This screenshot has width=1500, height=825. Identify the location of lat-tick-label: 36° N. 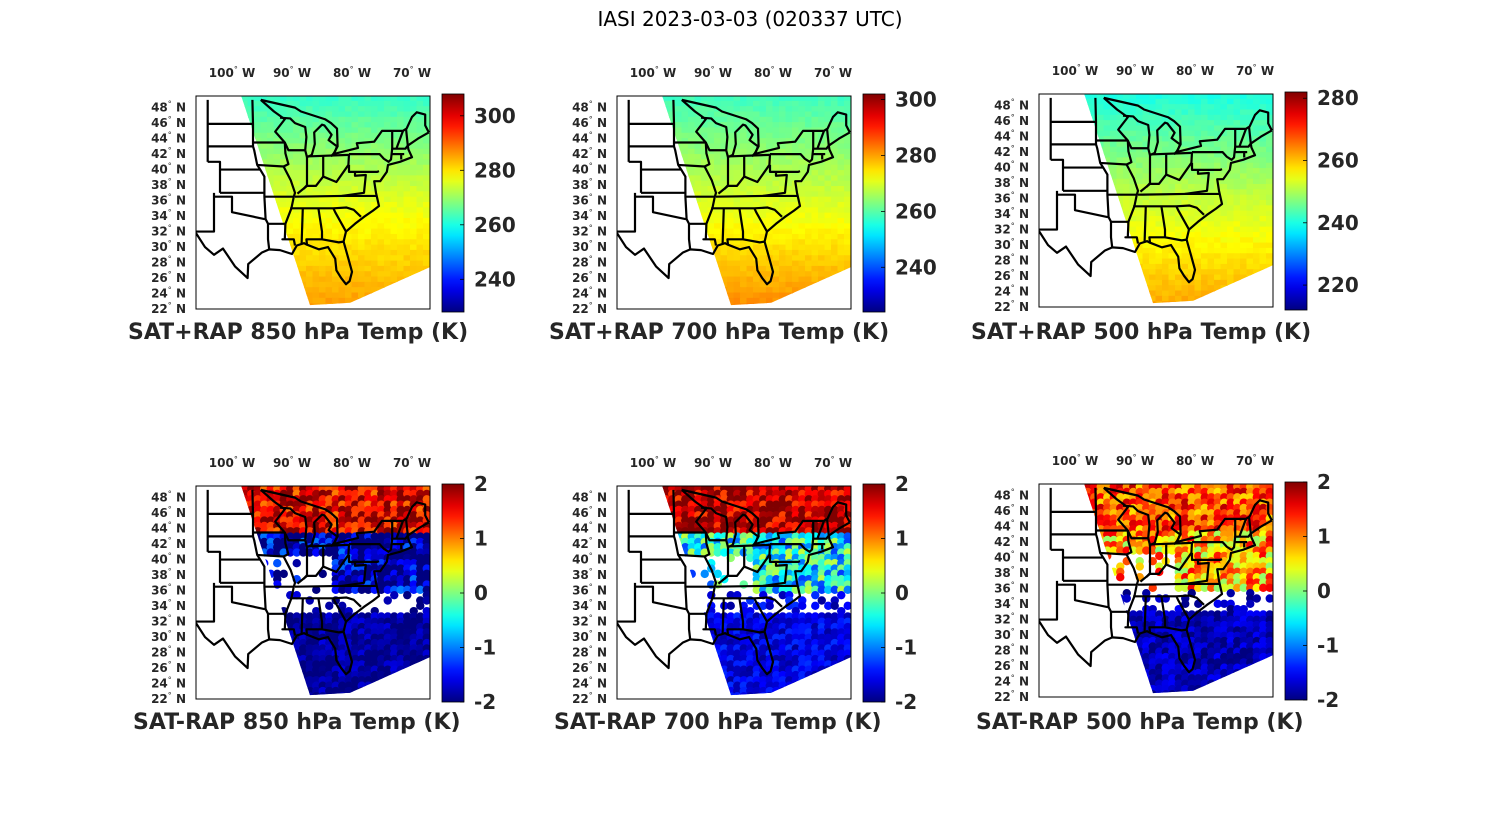
(1011, 198).